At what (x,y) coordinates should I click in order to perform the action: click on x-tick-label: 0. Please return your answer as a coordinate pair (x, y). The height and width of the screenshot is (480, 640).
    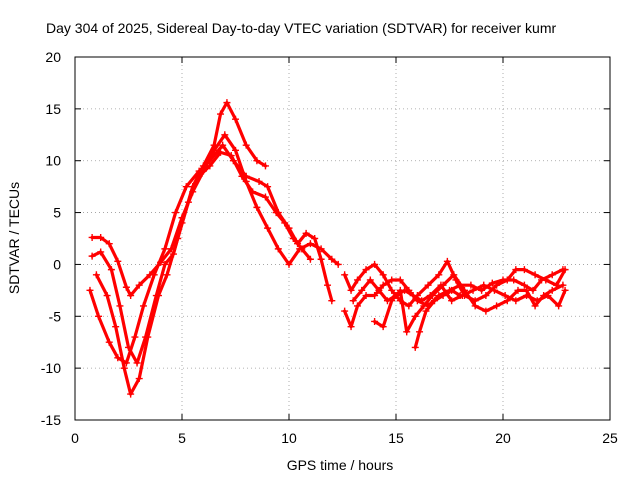
    Looking at the image, I should click on (75, 438).